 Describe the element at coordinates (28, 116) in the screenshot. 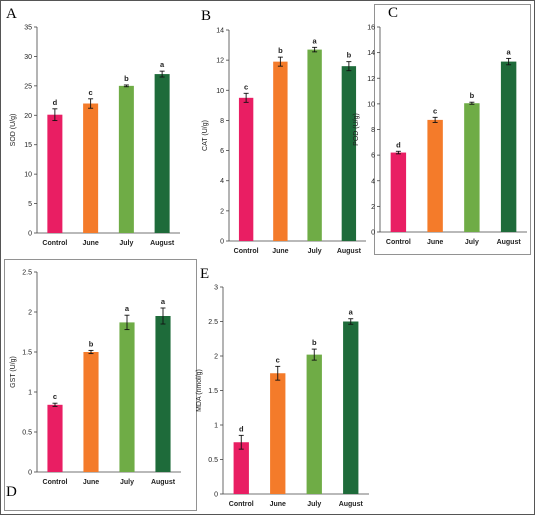

I see `y-tick-label: 20` at that location.